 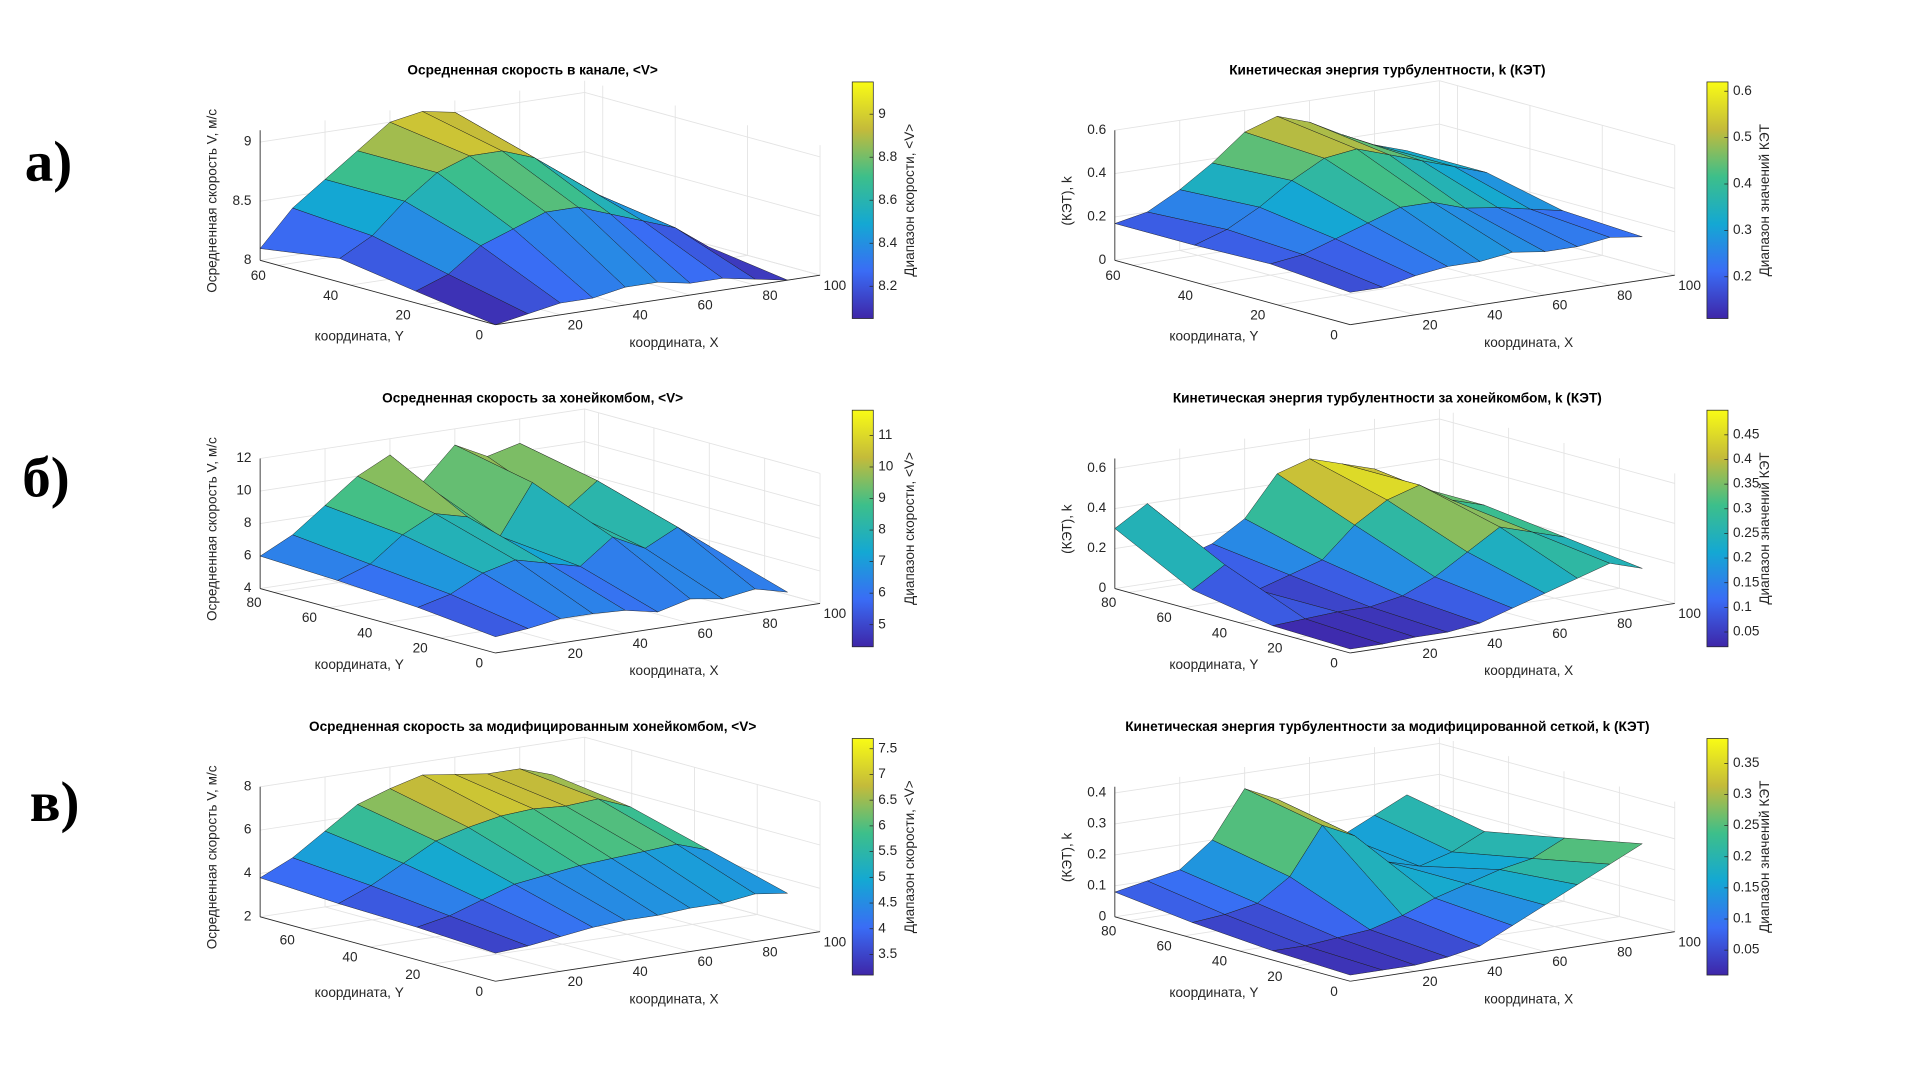 What do you see at coordinates (887, 199) in the screenshot?
I see `colorbar-tick-label: 8.6` at bounding box center [887, 199].